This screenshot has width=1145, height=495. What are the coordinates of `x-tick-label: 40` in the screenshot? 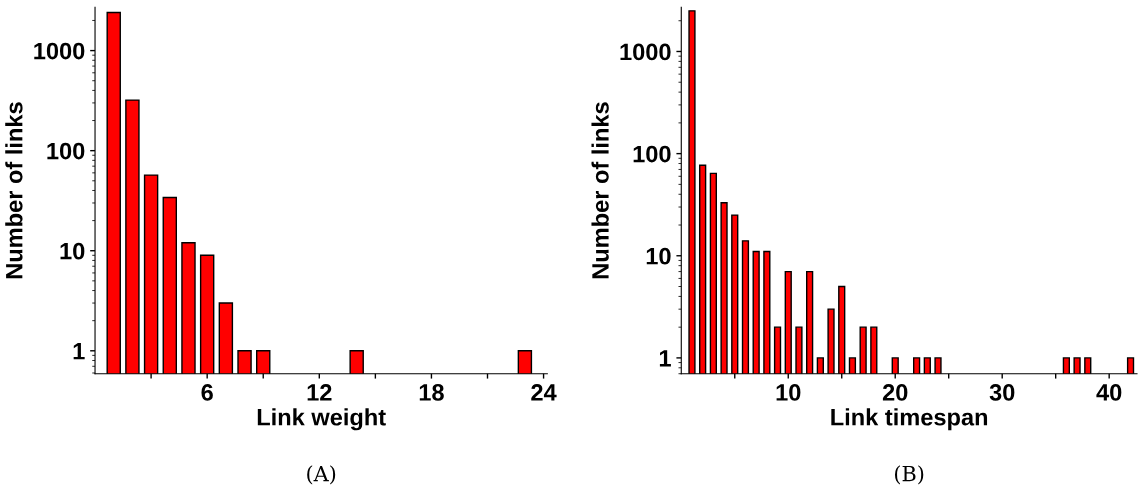 It's located at (1109, 392).